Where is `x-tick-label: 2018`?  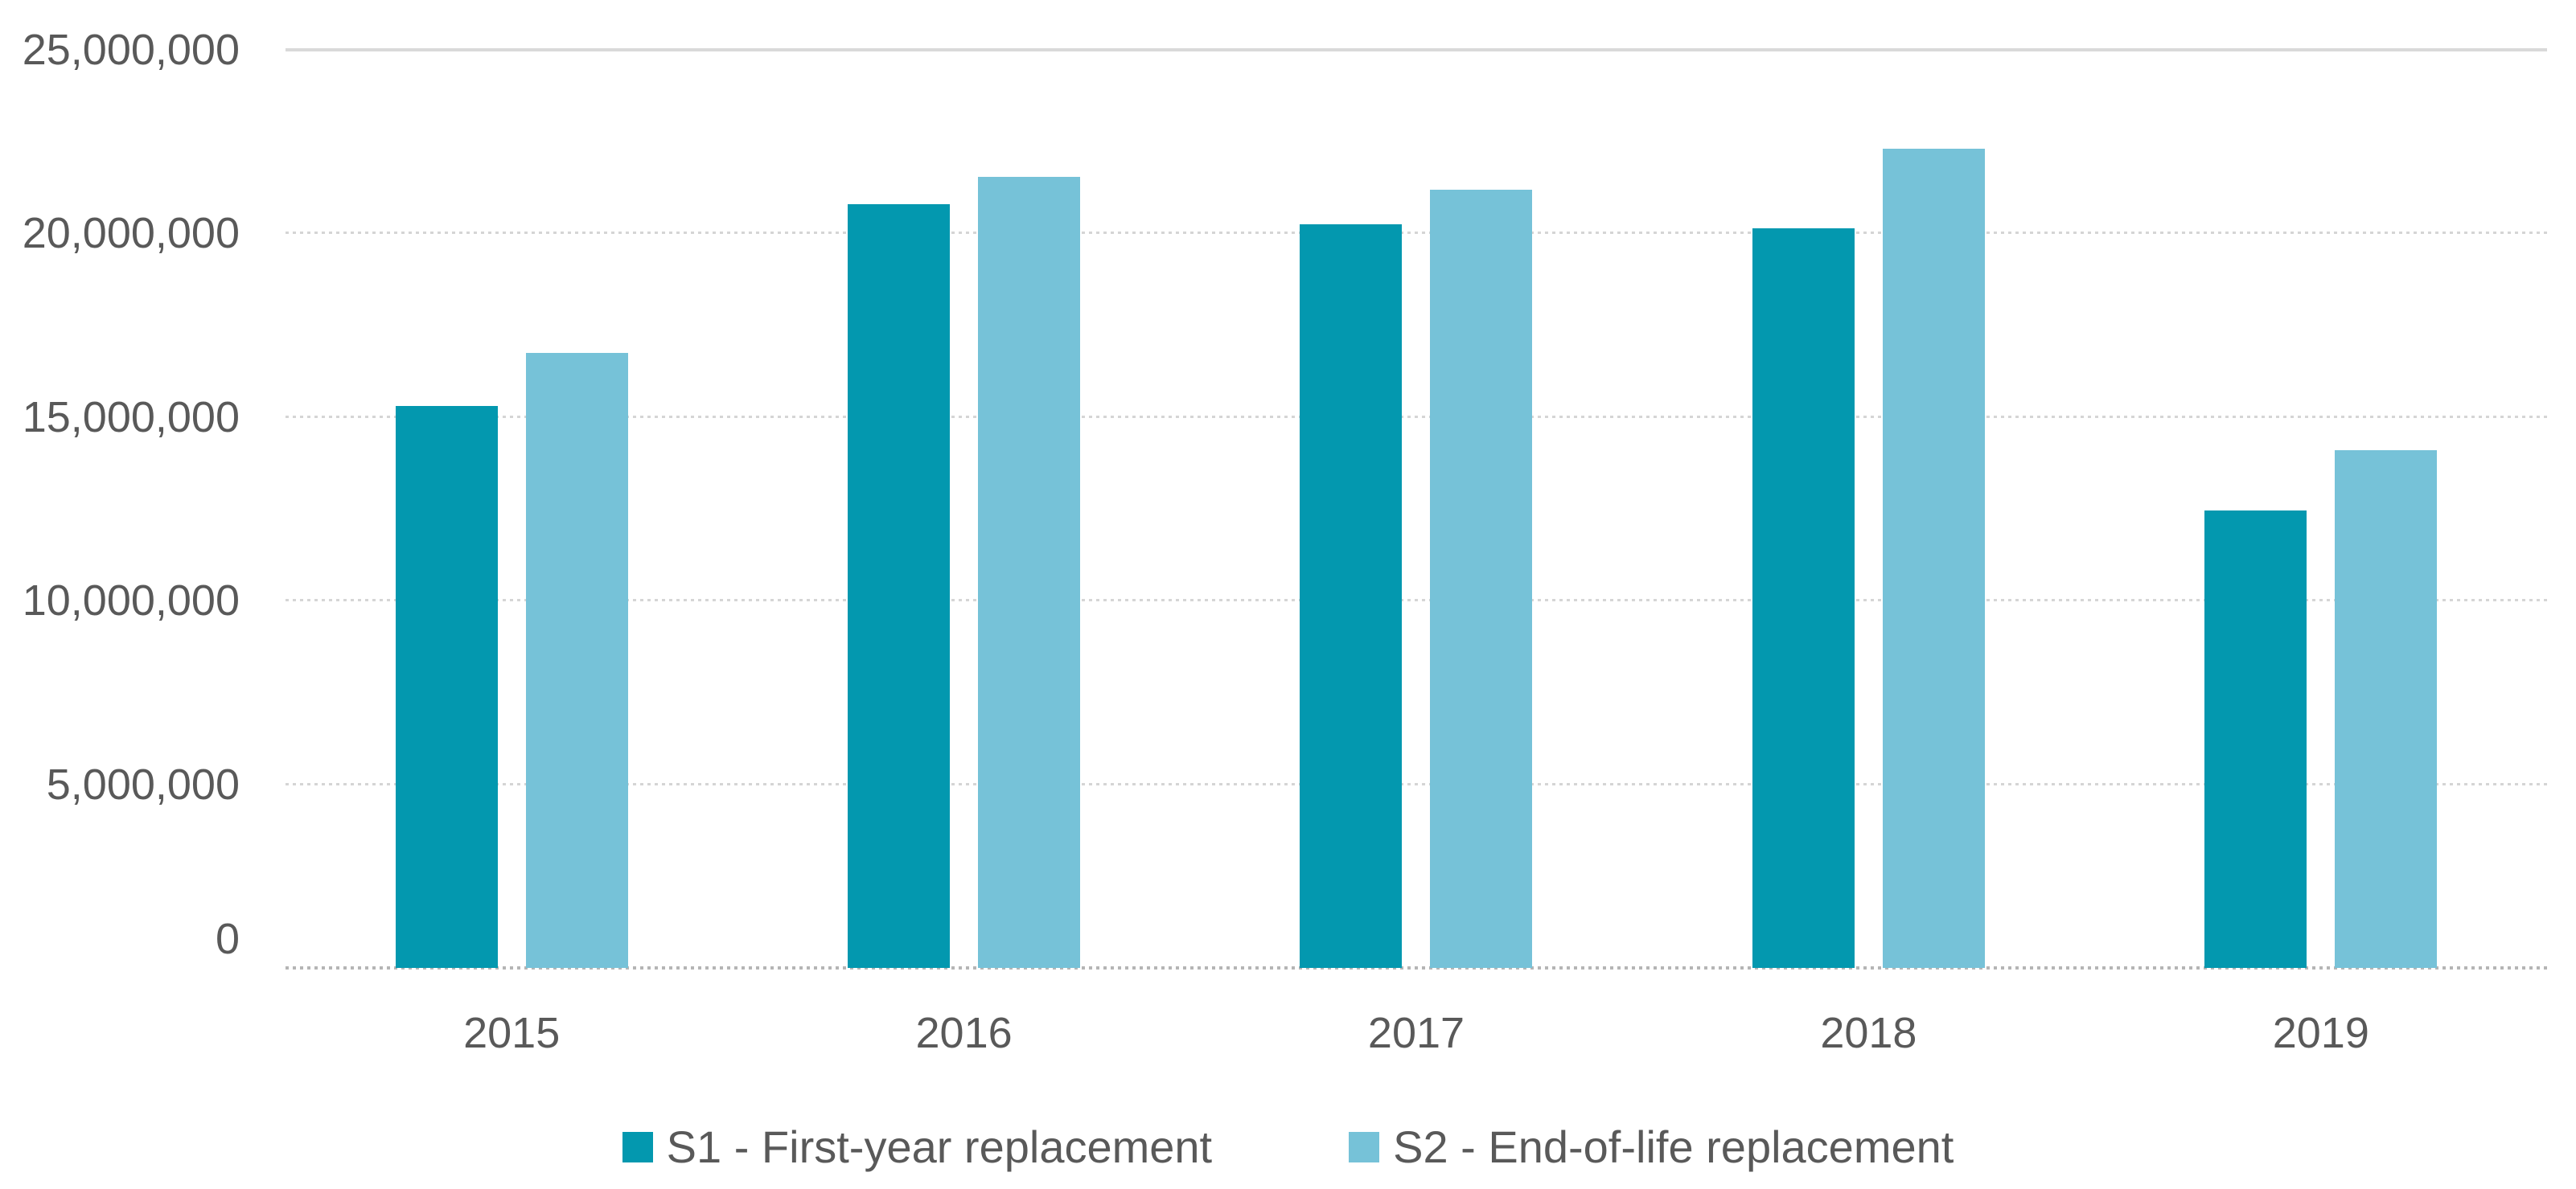
x-tick-label: 2018 is located at coordinates (1868, 1033).